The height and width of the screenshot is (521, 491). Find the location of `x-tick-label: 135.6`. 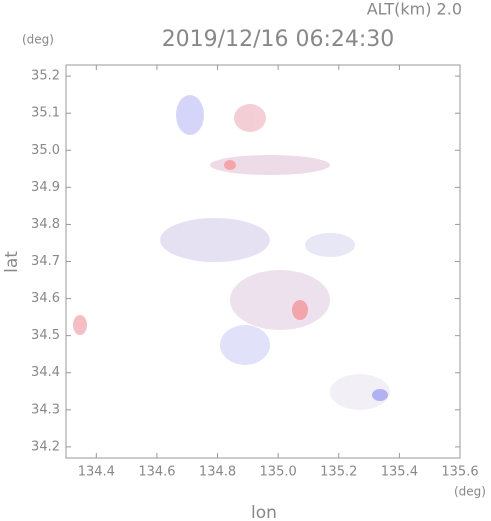

x-tick-label: 135.6 is located at coordinates (459, 472).